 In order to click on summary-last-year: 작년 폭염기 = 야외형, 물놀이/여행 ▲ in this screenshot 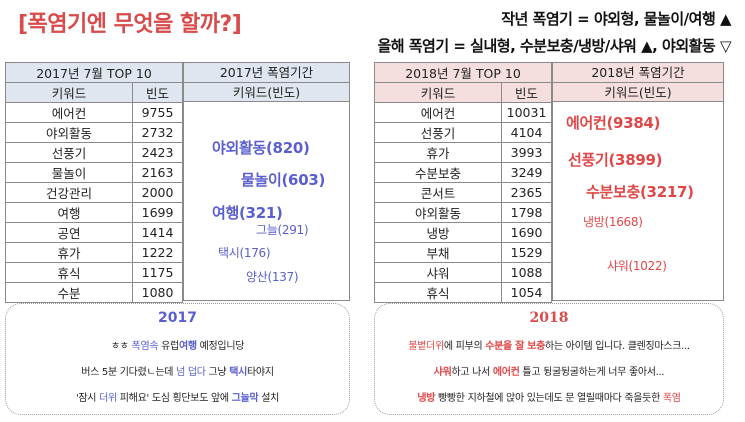, I will do `click(616, 19)`.